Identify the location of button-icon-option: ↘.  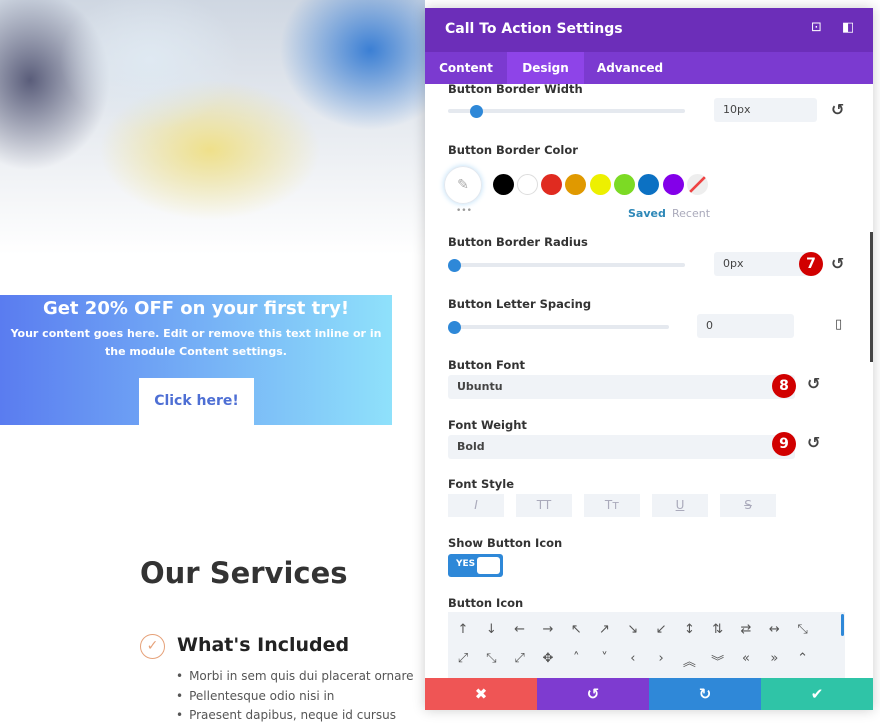
(633, 629).